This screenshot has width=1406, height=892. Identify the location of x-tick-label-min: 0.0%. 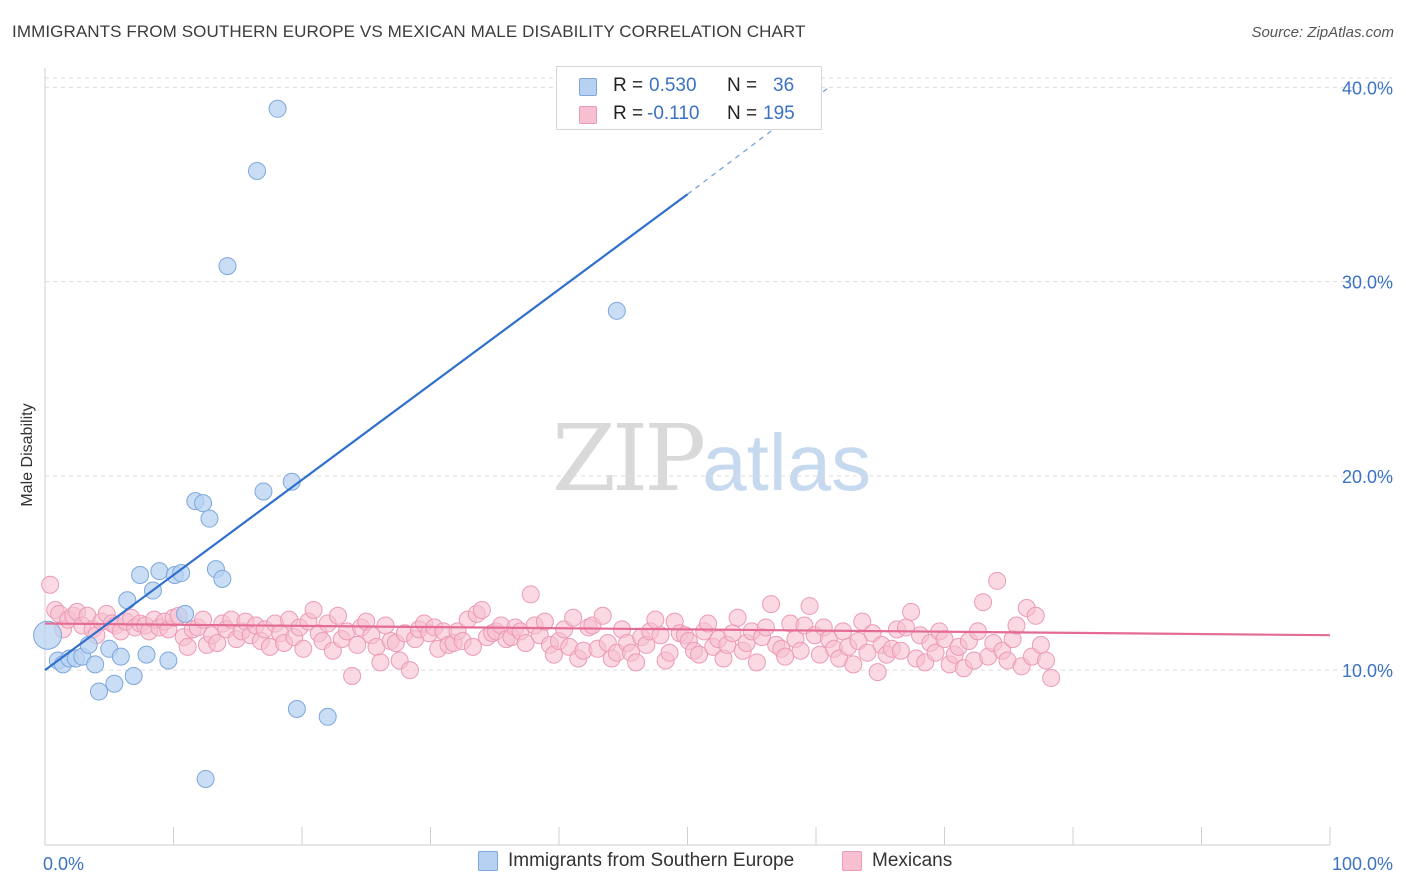
(63, 864).